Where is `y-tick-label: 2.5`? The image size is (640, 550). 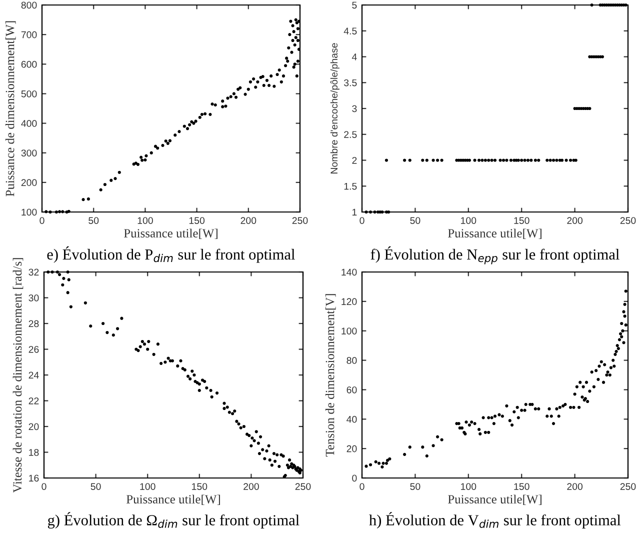 y-tick-label: 2.5 is located at coordinates (350, 134).